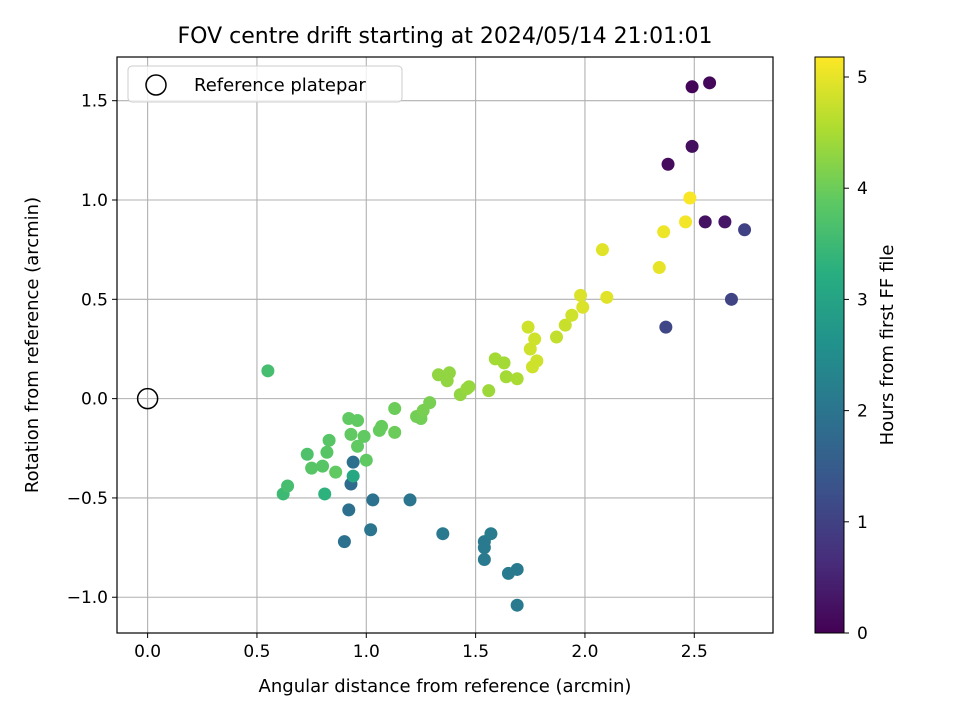 Image resolution: width=960 pixels, height=724 pixels. Describe the element at coordinates (862, 189) in the screenshot. I see `colorbar-tick-label: 4` at that location.